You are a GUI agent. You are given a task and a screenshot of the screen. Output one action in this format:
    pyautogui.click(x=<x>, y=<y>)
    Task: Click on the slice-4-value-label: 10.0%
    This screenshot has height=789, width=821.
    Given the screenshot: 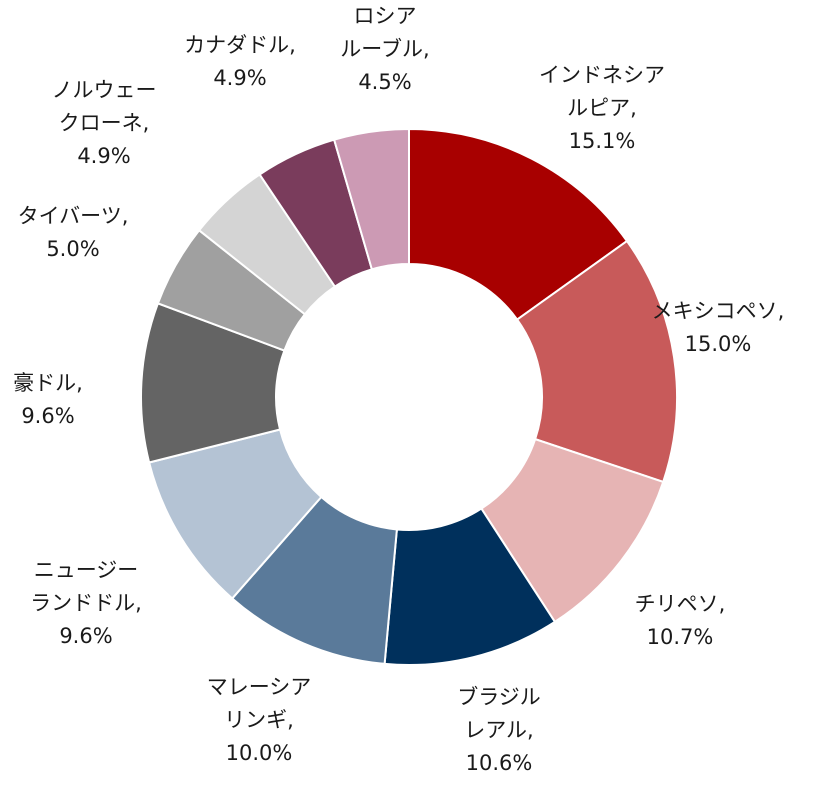 What is the action you would take?
    pyautogui.click(x=259, y=753)
    